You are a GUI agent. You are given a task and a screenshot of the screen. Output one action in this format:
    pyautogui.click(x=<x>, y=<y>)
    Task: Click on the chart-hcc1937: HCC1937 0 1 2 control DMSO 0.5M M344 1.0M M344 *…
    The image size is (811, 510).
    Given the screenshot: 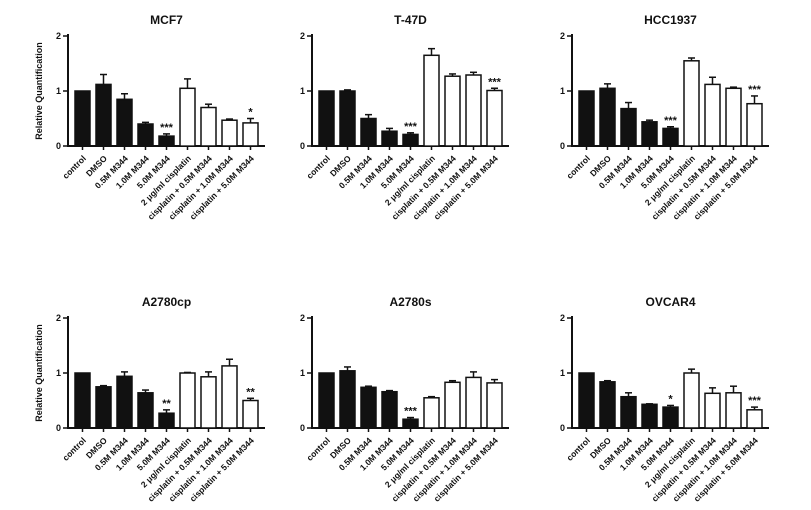 What is the action you would take?
    pyautogui.click(x=673, y=117)
    